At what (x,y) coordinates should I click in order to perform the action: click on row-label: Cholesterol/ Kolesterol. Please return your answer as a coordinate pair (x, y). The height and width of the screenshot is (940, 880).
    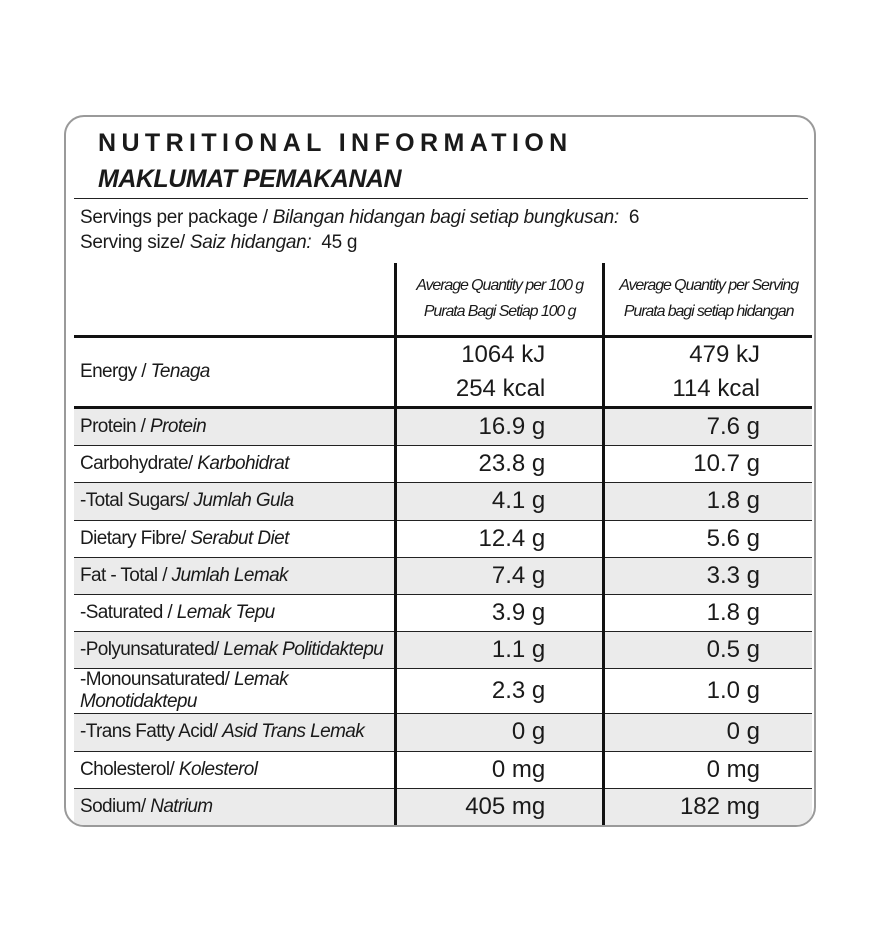
    Looking at the image, I should click on (235, 770).